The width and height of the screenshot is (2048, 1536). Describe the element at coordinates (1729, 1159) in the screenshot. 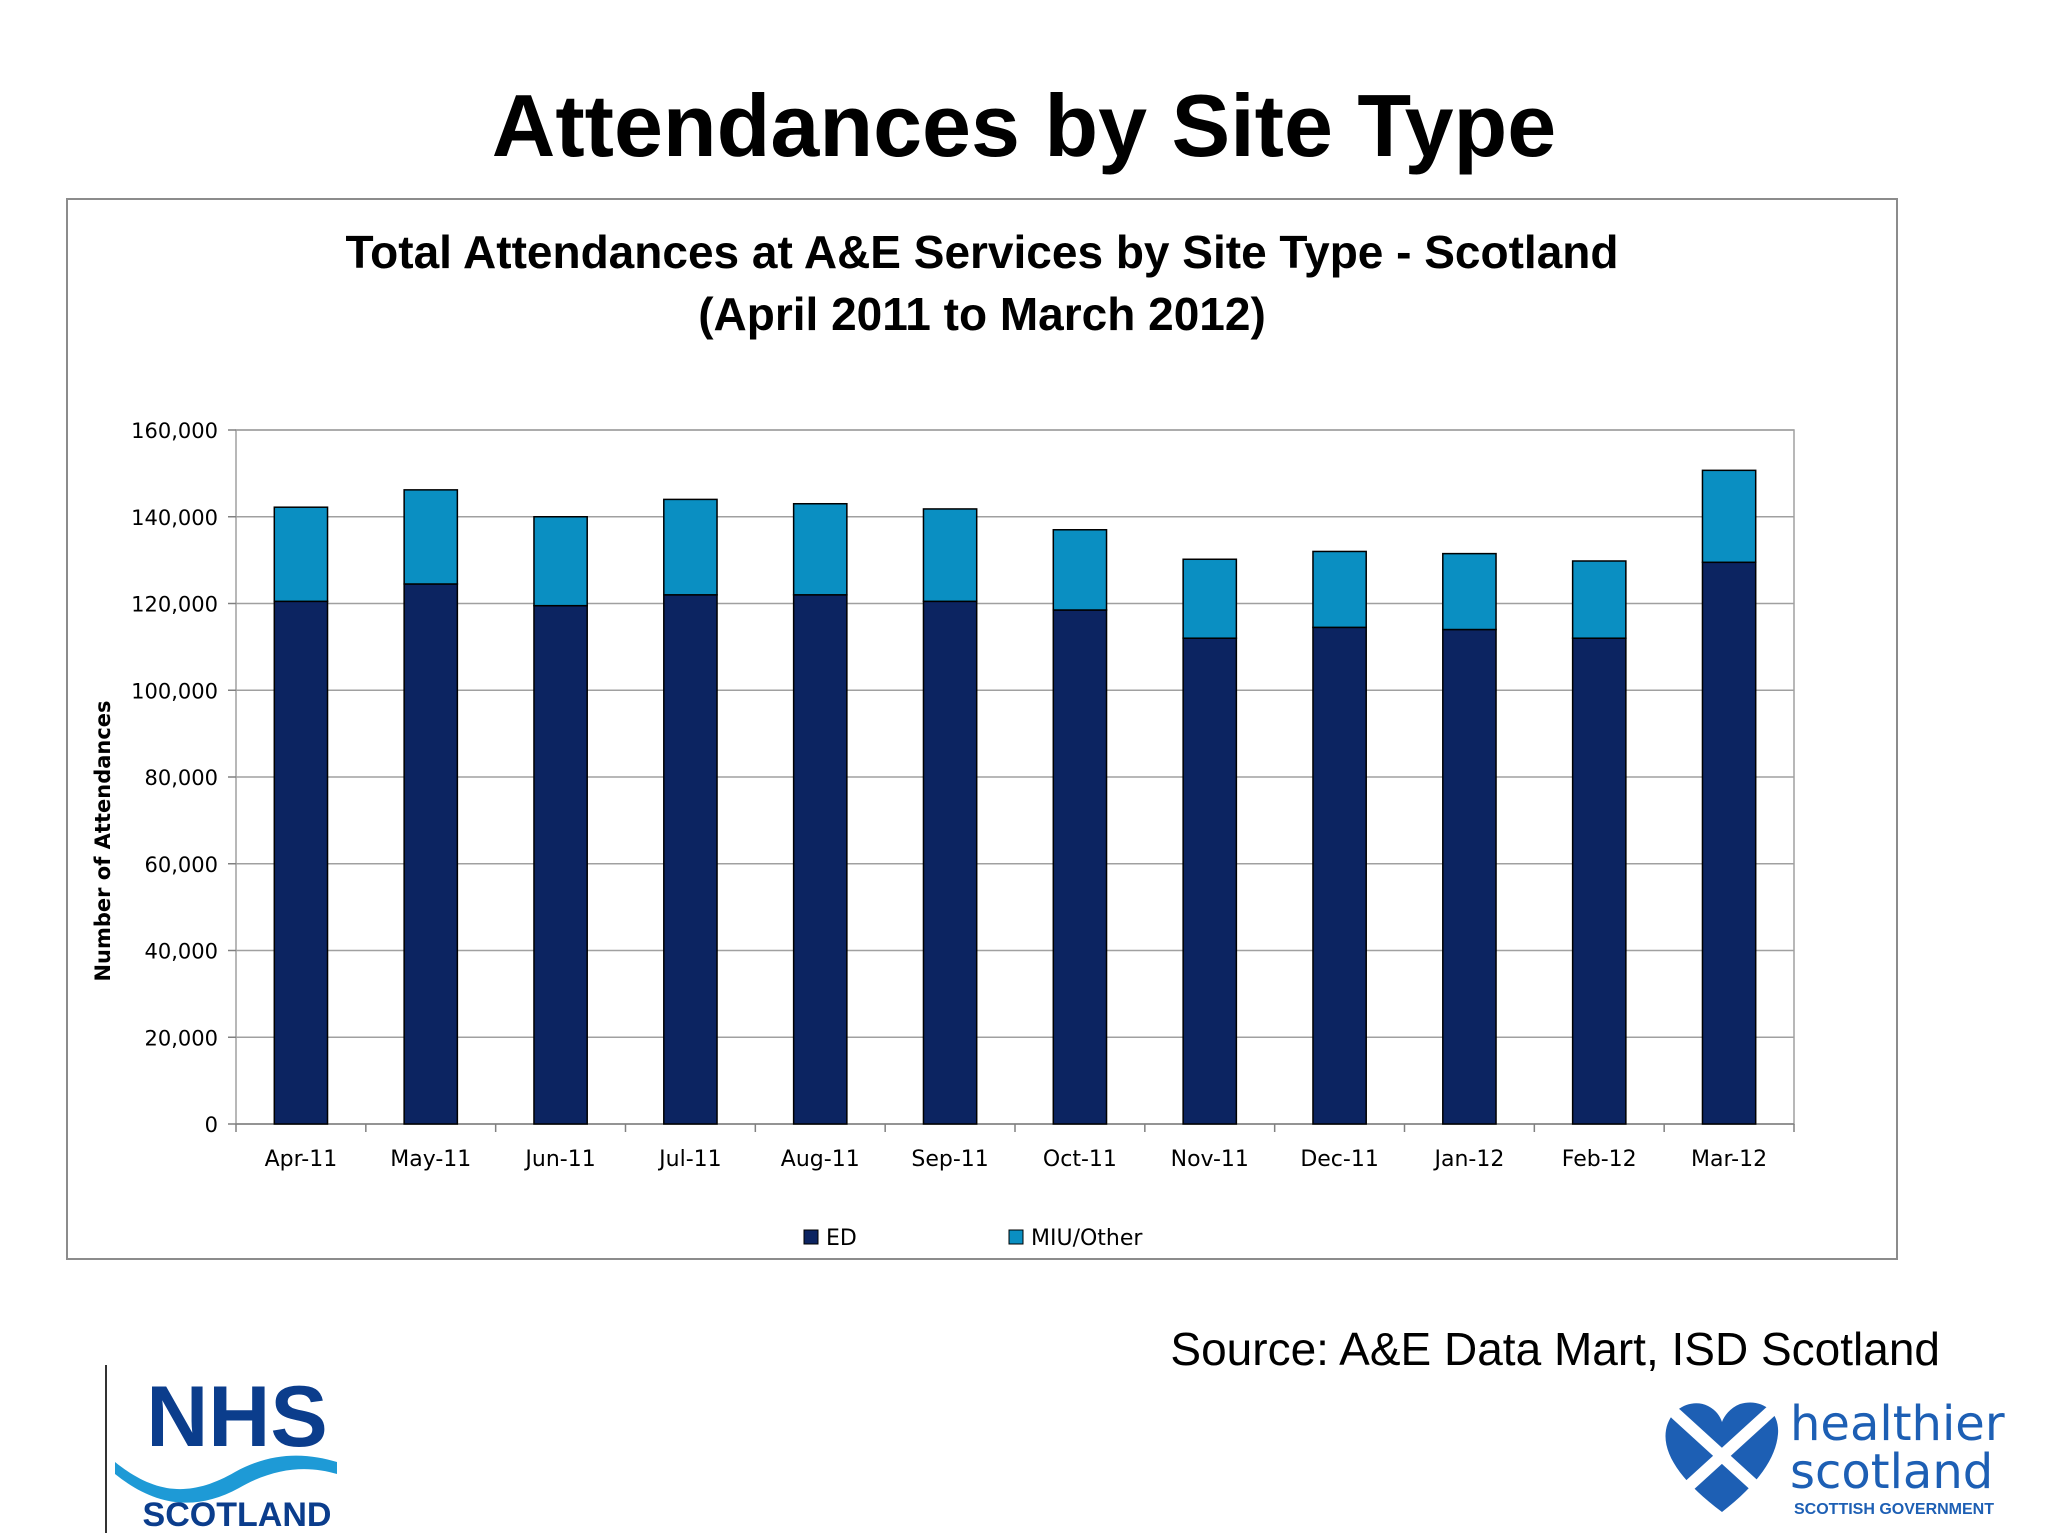

I see `x-tick-label: Mar-12` at that location.